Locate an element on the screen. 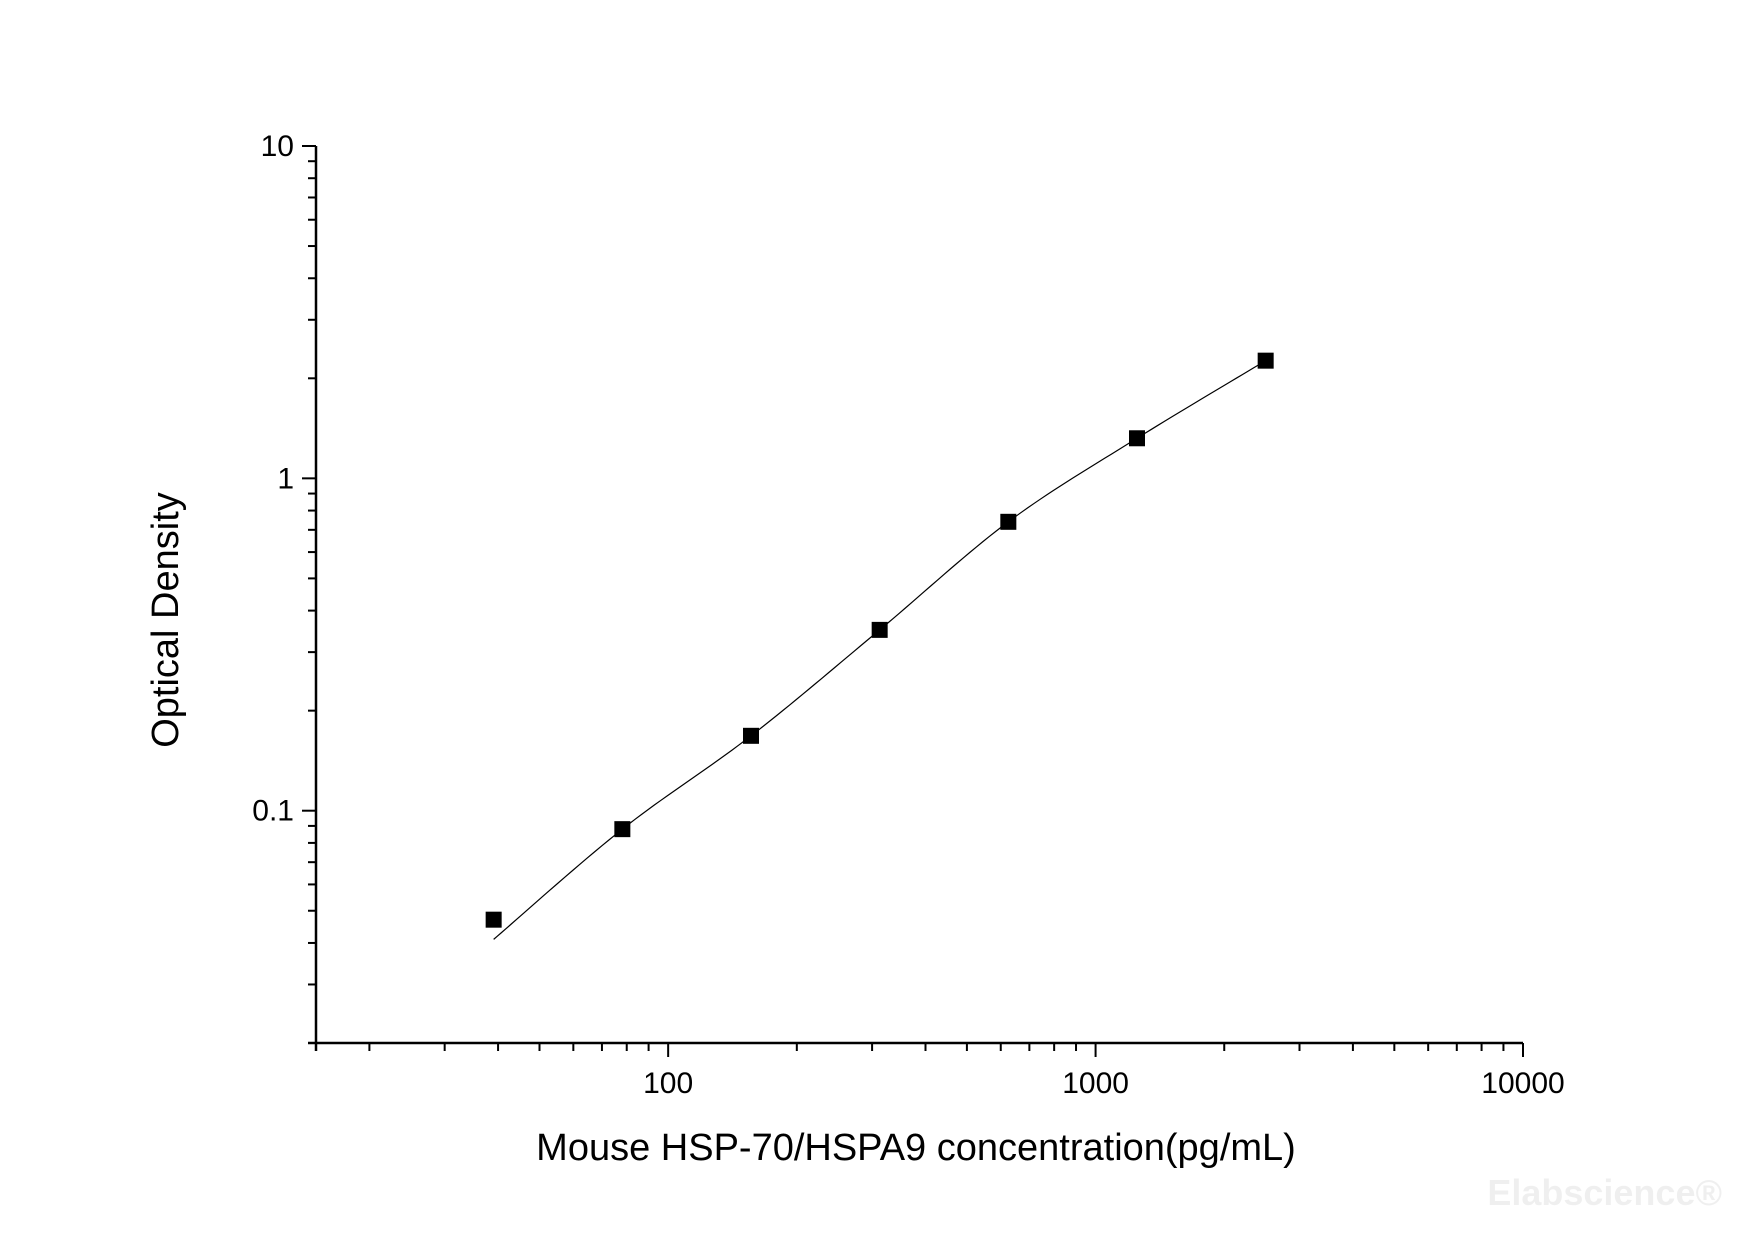  watermark-logo: Elabscience® is located at coordinates (1604, 1192).